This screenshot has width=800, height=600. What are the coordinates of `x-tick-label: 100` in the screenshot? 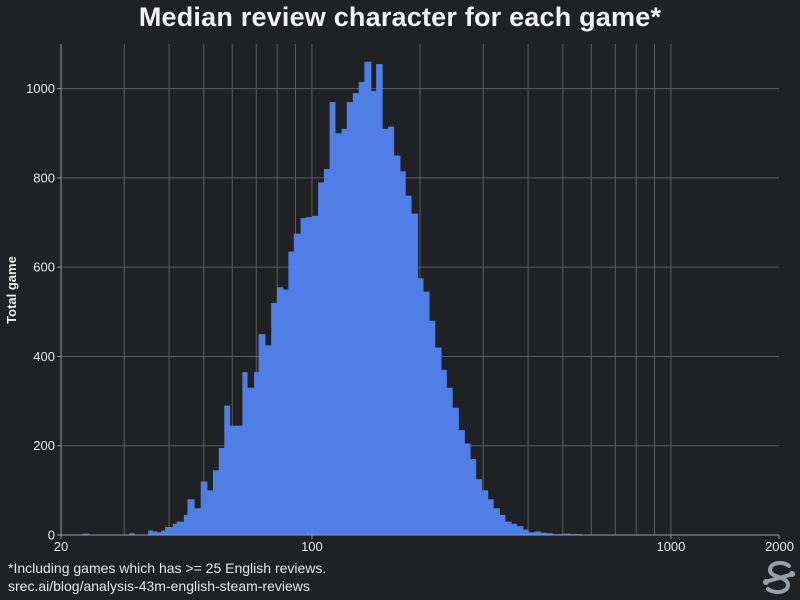 It's located at (312, 546).